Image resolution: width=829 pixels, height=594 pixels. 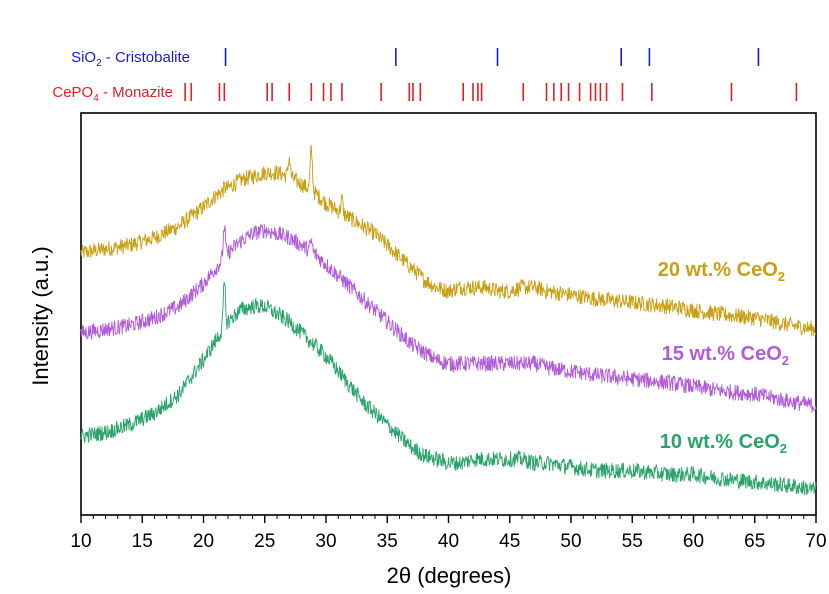 I want to click on x-tick-label: 25, so click(x=264, y=541).